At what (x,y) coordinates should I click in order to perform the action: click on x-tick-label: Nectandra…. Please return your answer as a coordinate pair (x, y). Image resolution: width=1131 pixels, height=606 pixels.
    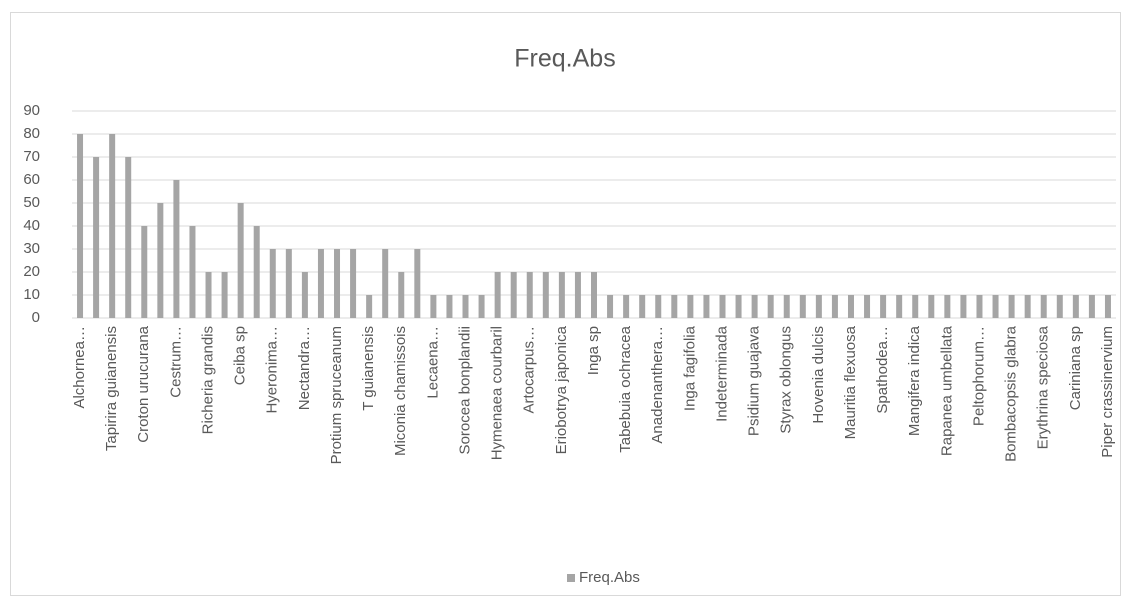
    Looking at the image, I should click on (304, 368).